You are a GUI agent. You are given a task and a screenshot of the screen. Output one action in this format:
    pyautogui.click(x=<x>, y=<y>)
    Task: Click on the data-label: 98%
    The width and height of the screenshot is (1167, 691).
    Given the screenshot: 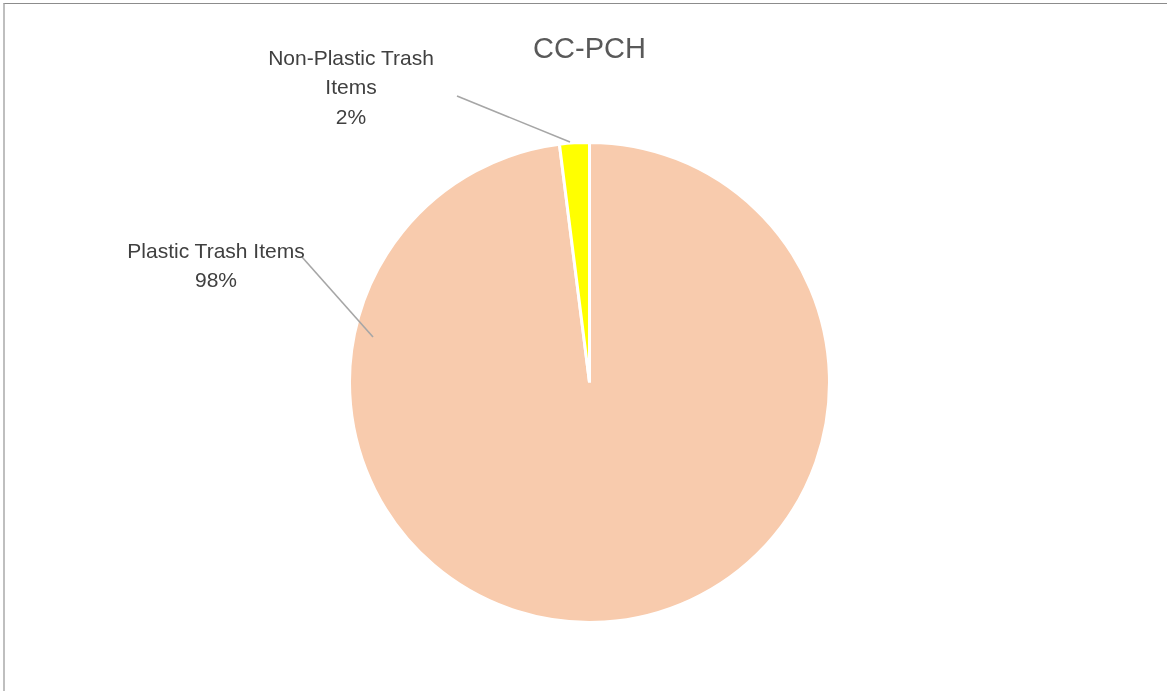 What is the action you would take?
    pyautogui.click(x=216, y=280)
    